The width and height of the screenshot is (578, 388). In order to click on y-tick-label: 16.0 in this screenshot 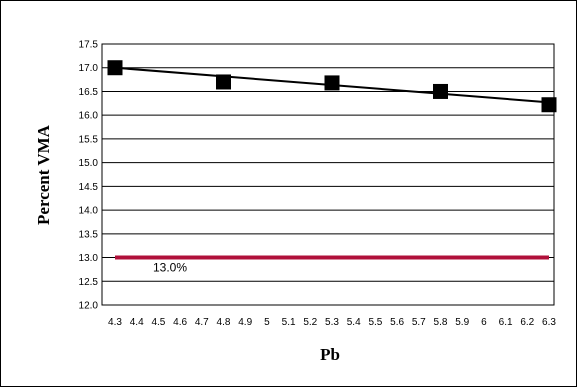, I will do `click(89, 116)`.